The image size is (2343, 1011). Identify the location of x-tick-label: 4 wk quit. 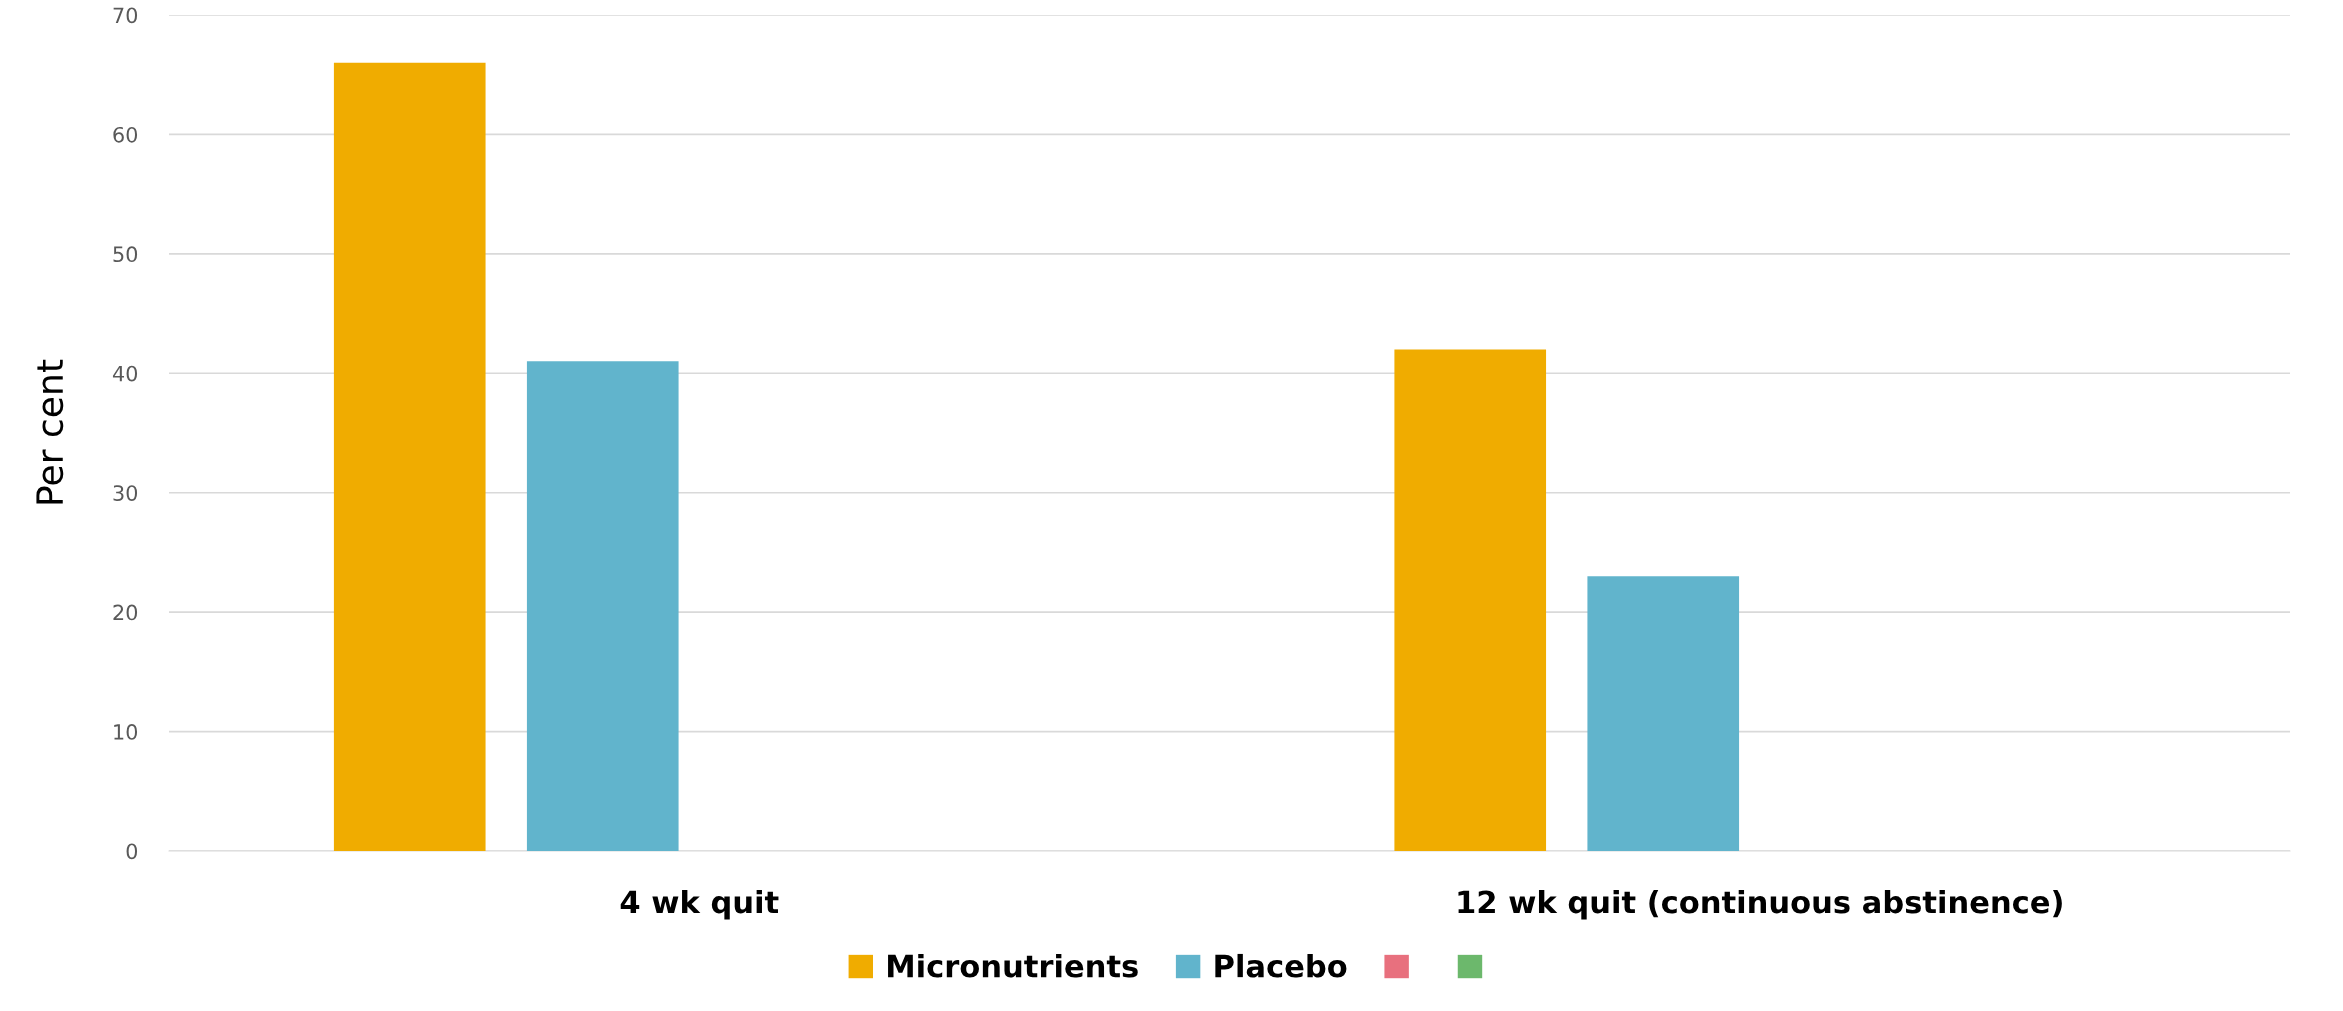
(699, 904).